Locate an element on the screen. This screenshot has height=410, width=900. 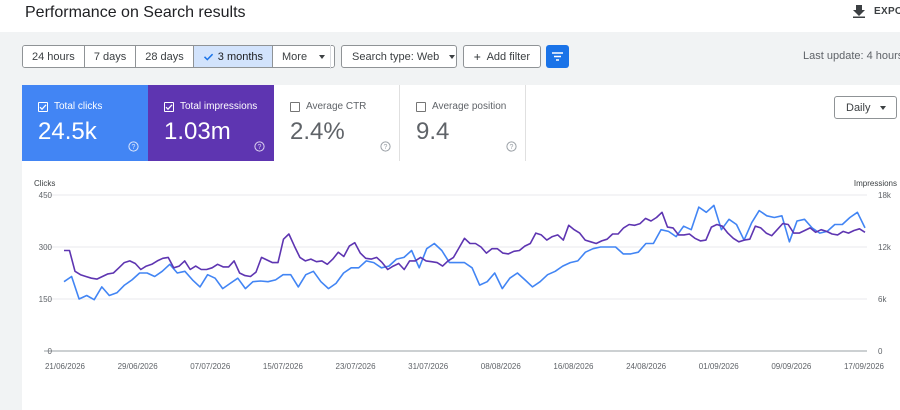
export-label: EXPORT is located at coordinates (887, 11).